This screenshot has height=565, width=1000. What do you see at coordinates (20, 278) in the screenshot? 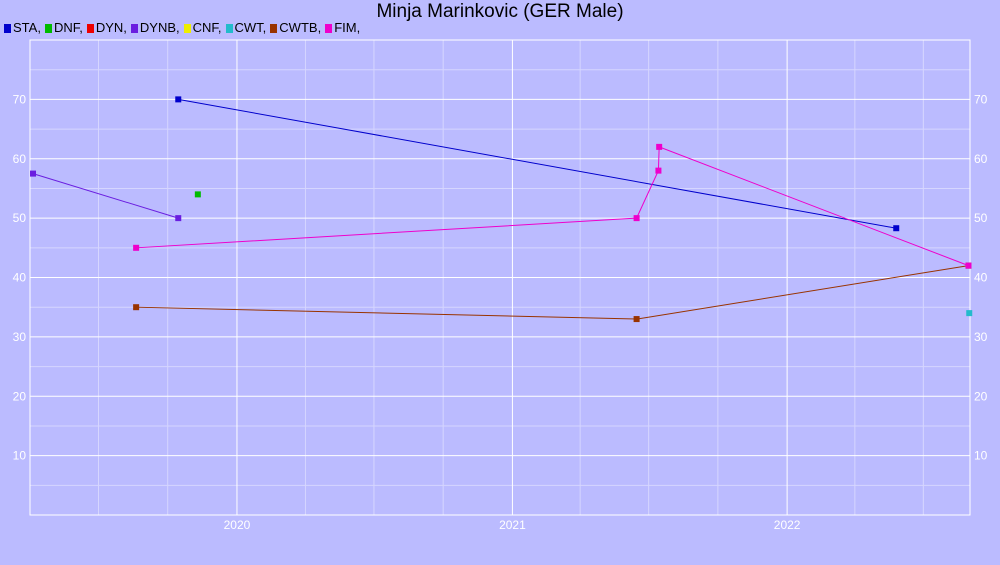
I see `y-tick-label-left: 40` at bounding box center [20, 278].